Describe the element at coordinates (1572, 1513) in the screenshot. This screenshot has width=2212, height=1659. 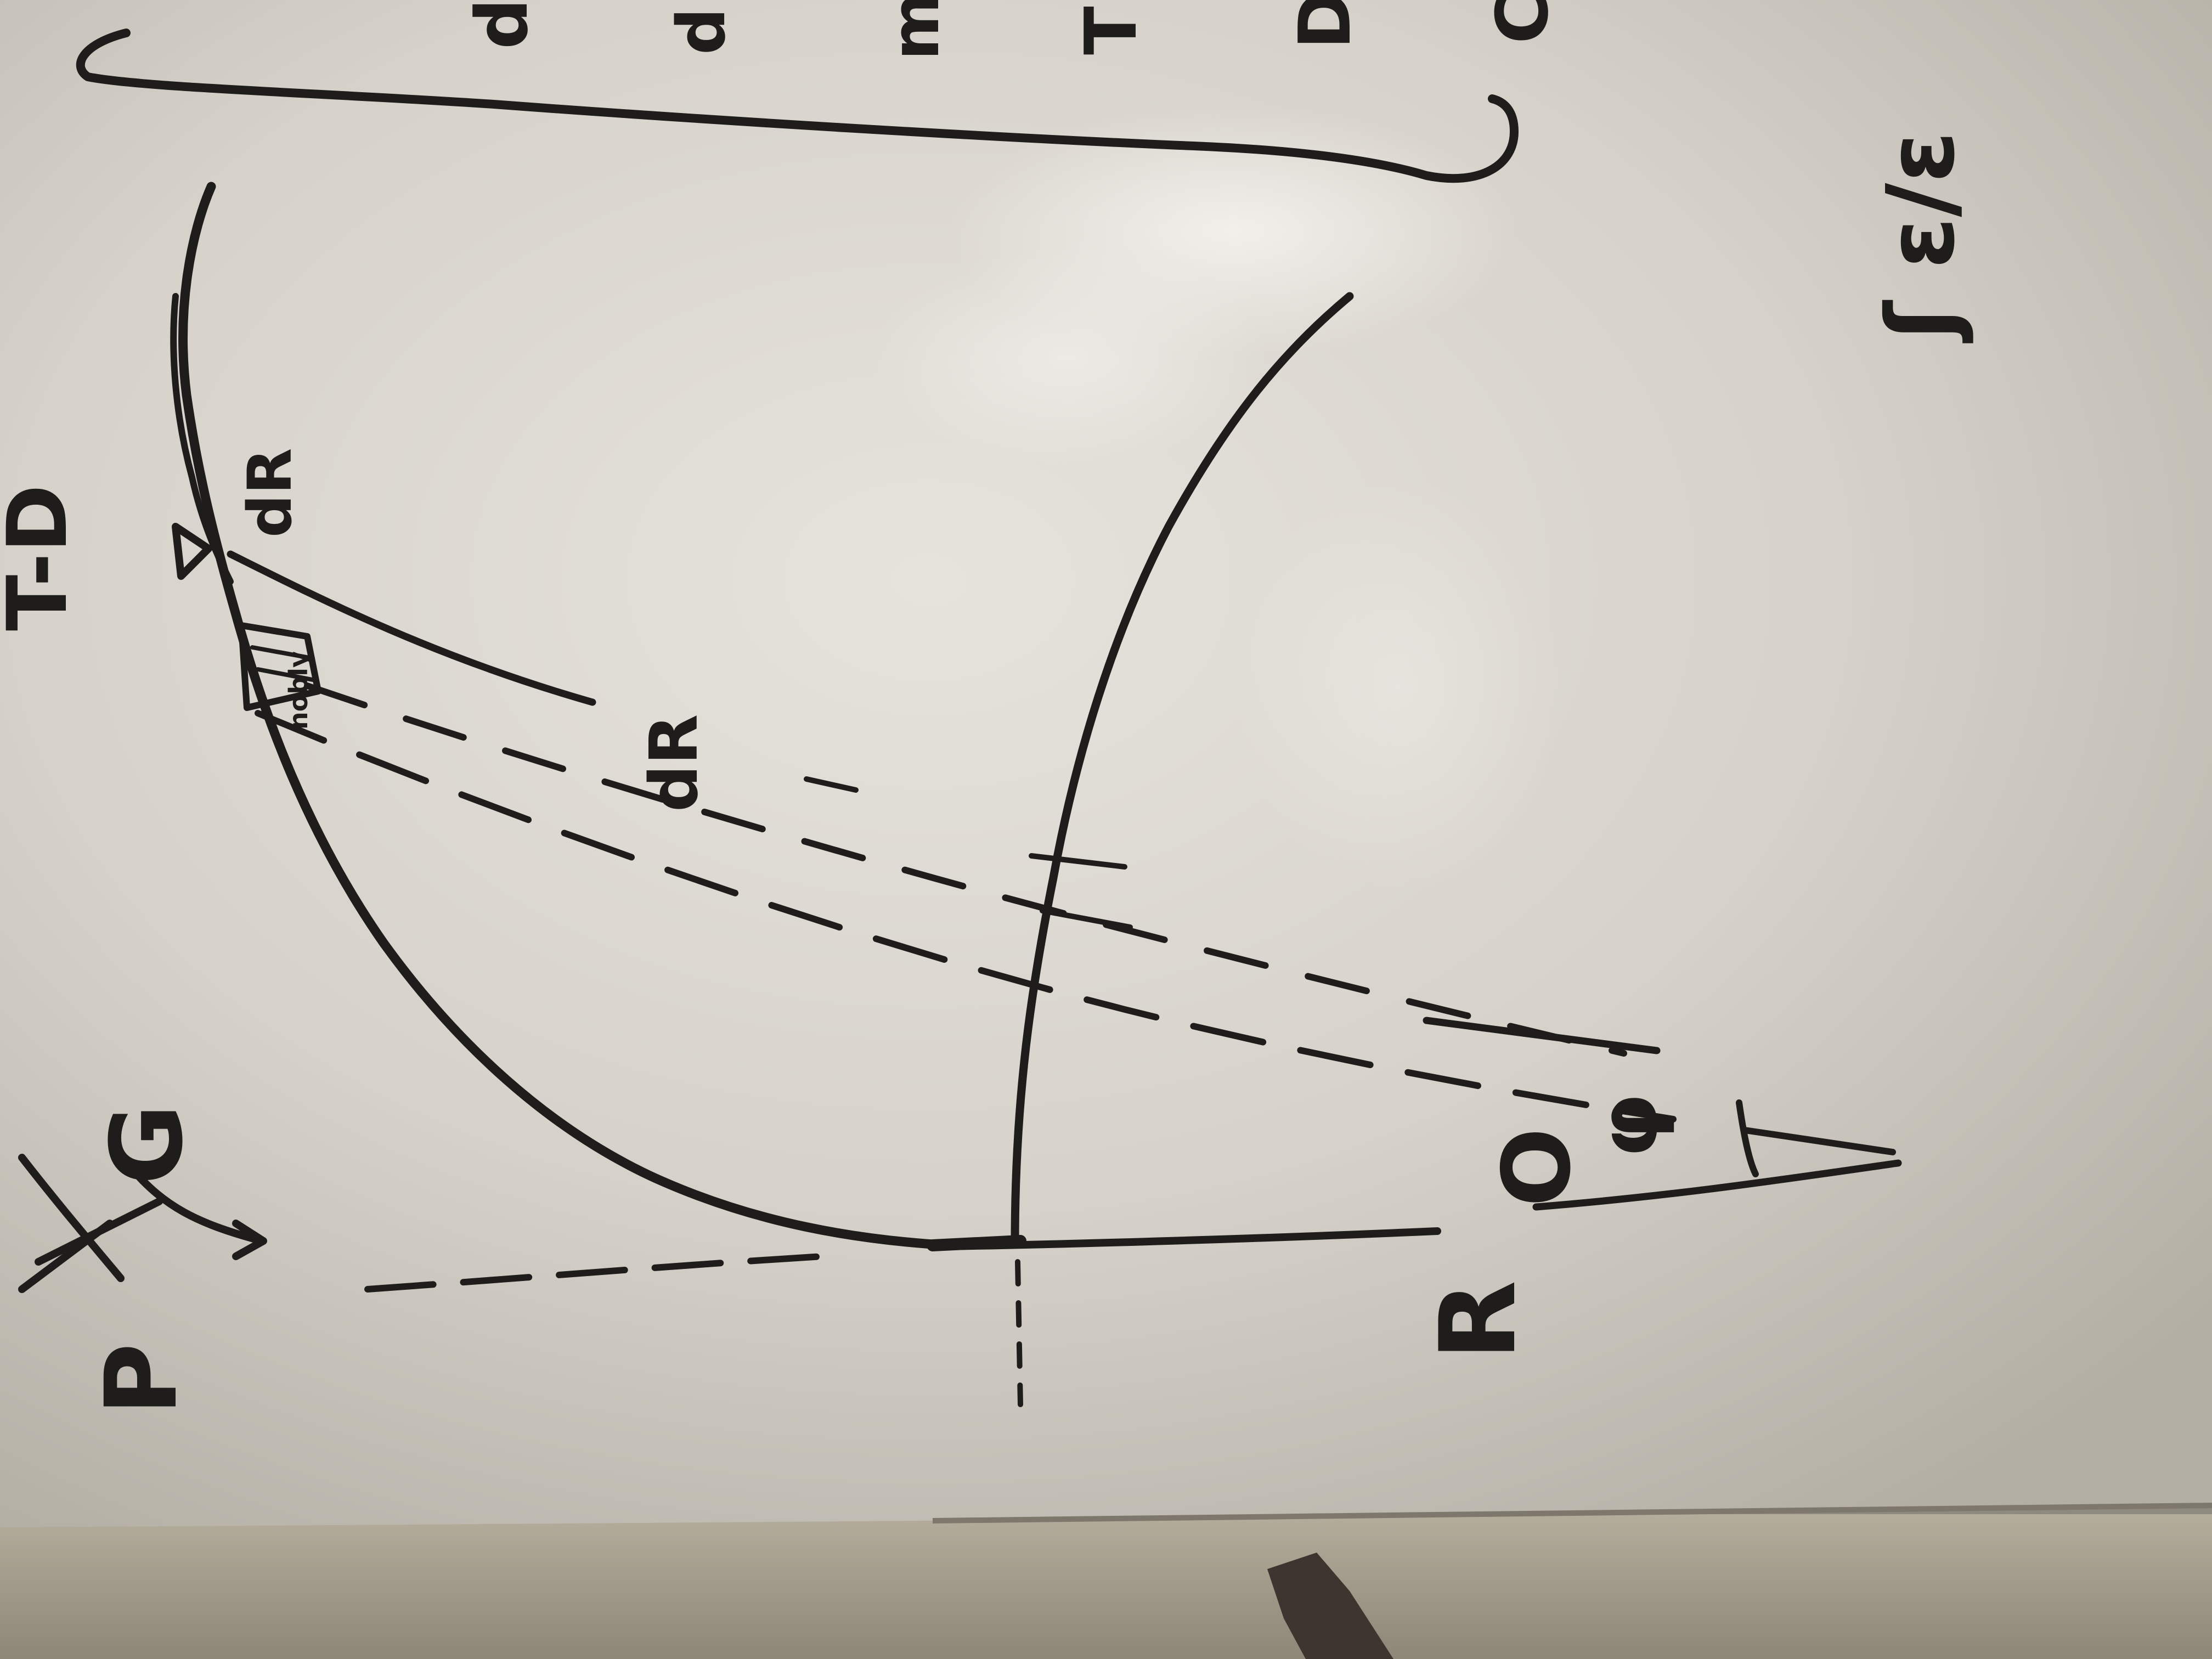
I see `board-bottom-edge` at that location.